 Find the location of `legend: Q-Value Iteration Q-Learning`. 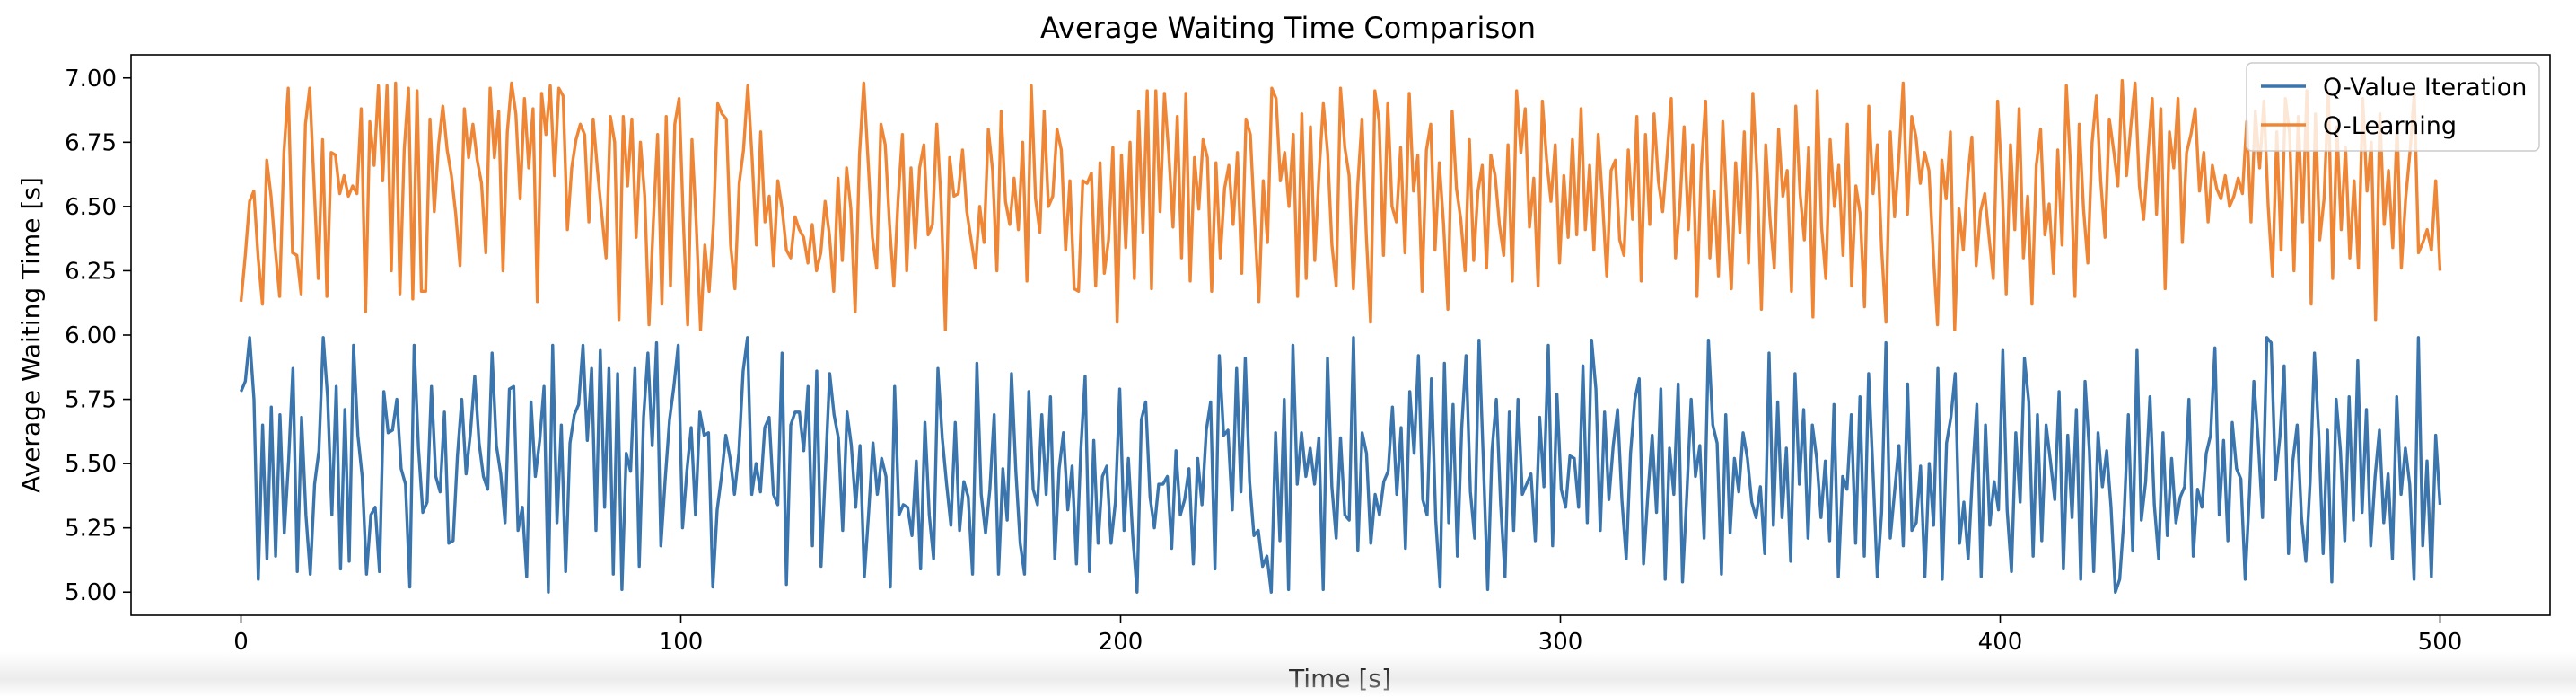

legend: Q-Value Iteration Q-Learning is located at coordinates (2393, 107).